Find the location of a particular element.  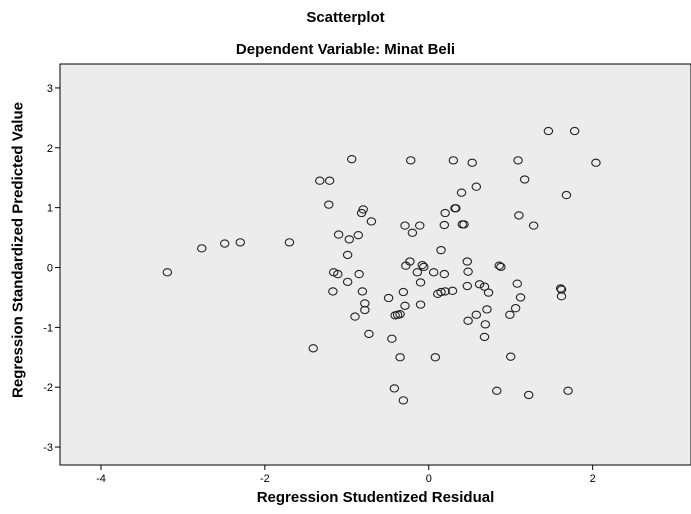

y-tick-label: -1 is located at coordinates (48, 328).